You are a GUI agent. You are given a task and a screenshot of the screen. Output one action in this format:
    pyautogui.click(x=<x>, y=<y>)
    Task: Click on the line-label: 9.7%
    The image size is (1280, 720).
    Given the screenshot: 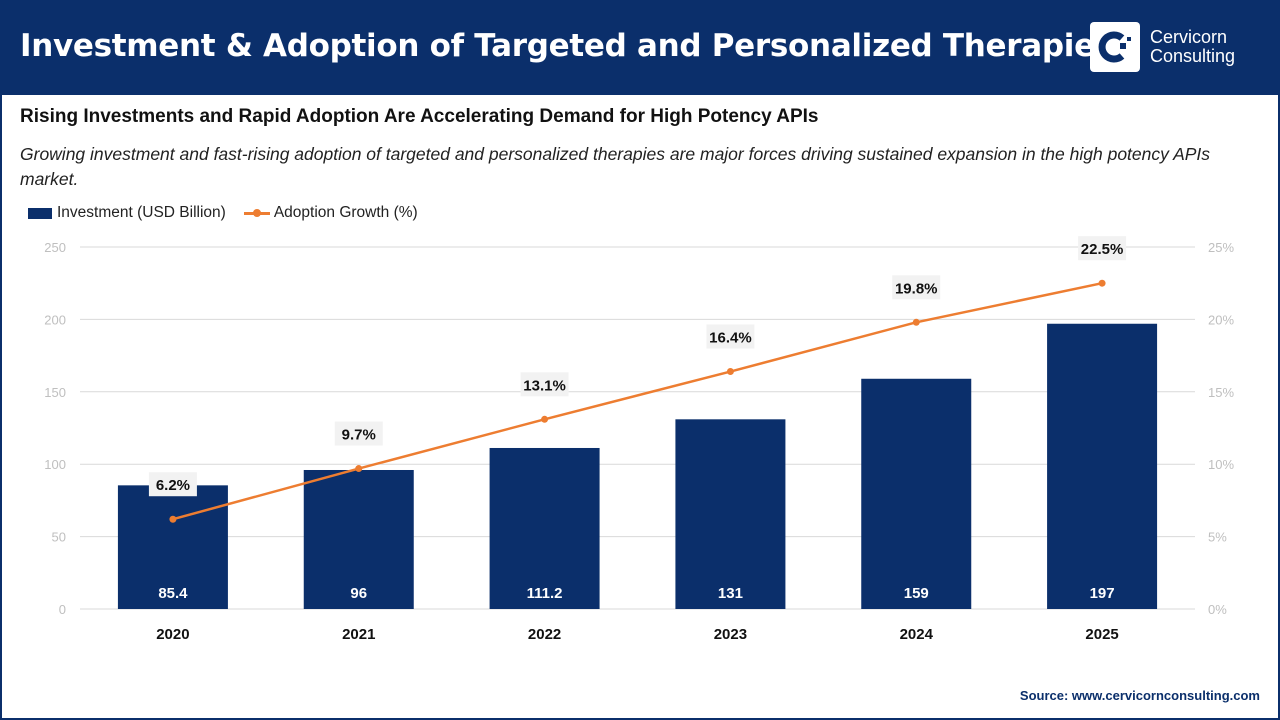 What is the action you would take?
    pyautogui.click(x=359, y=435)
    